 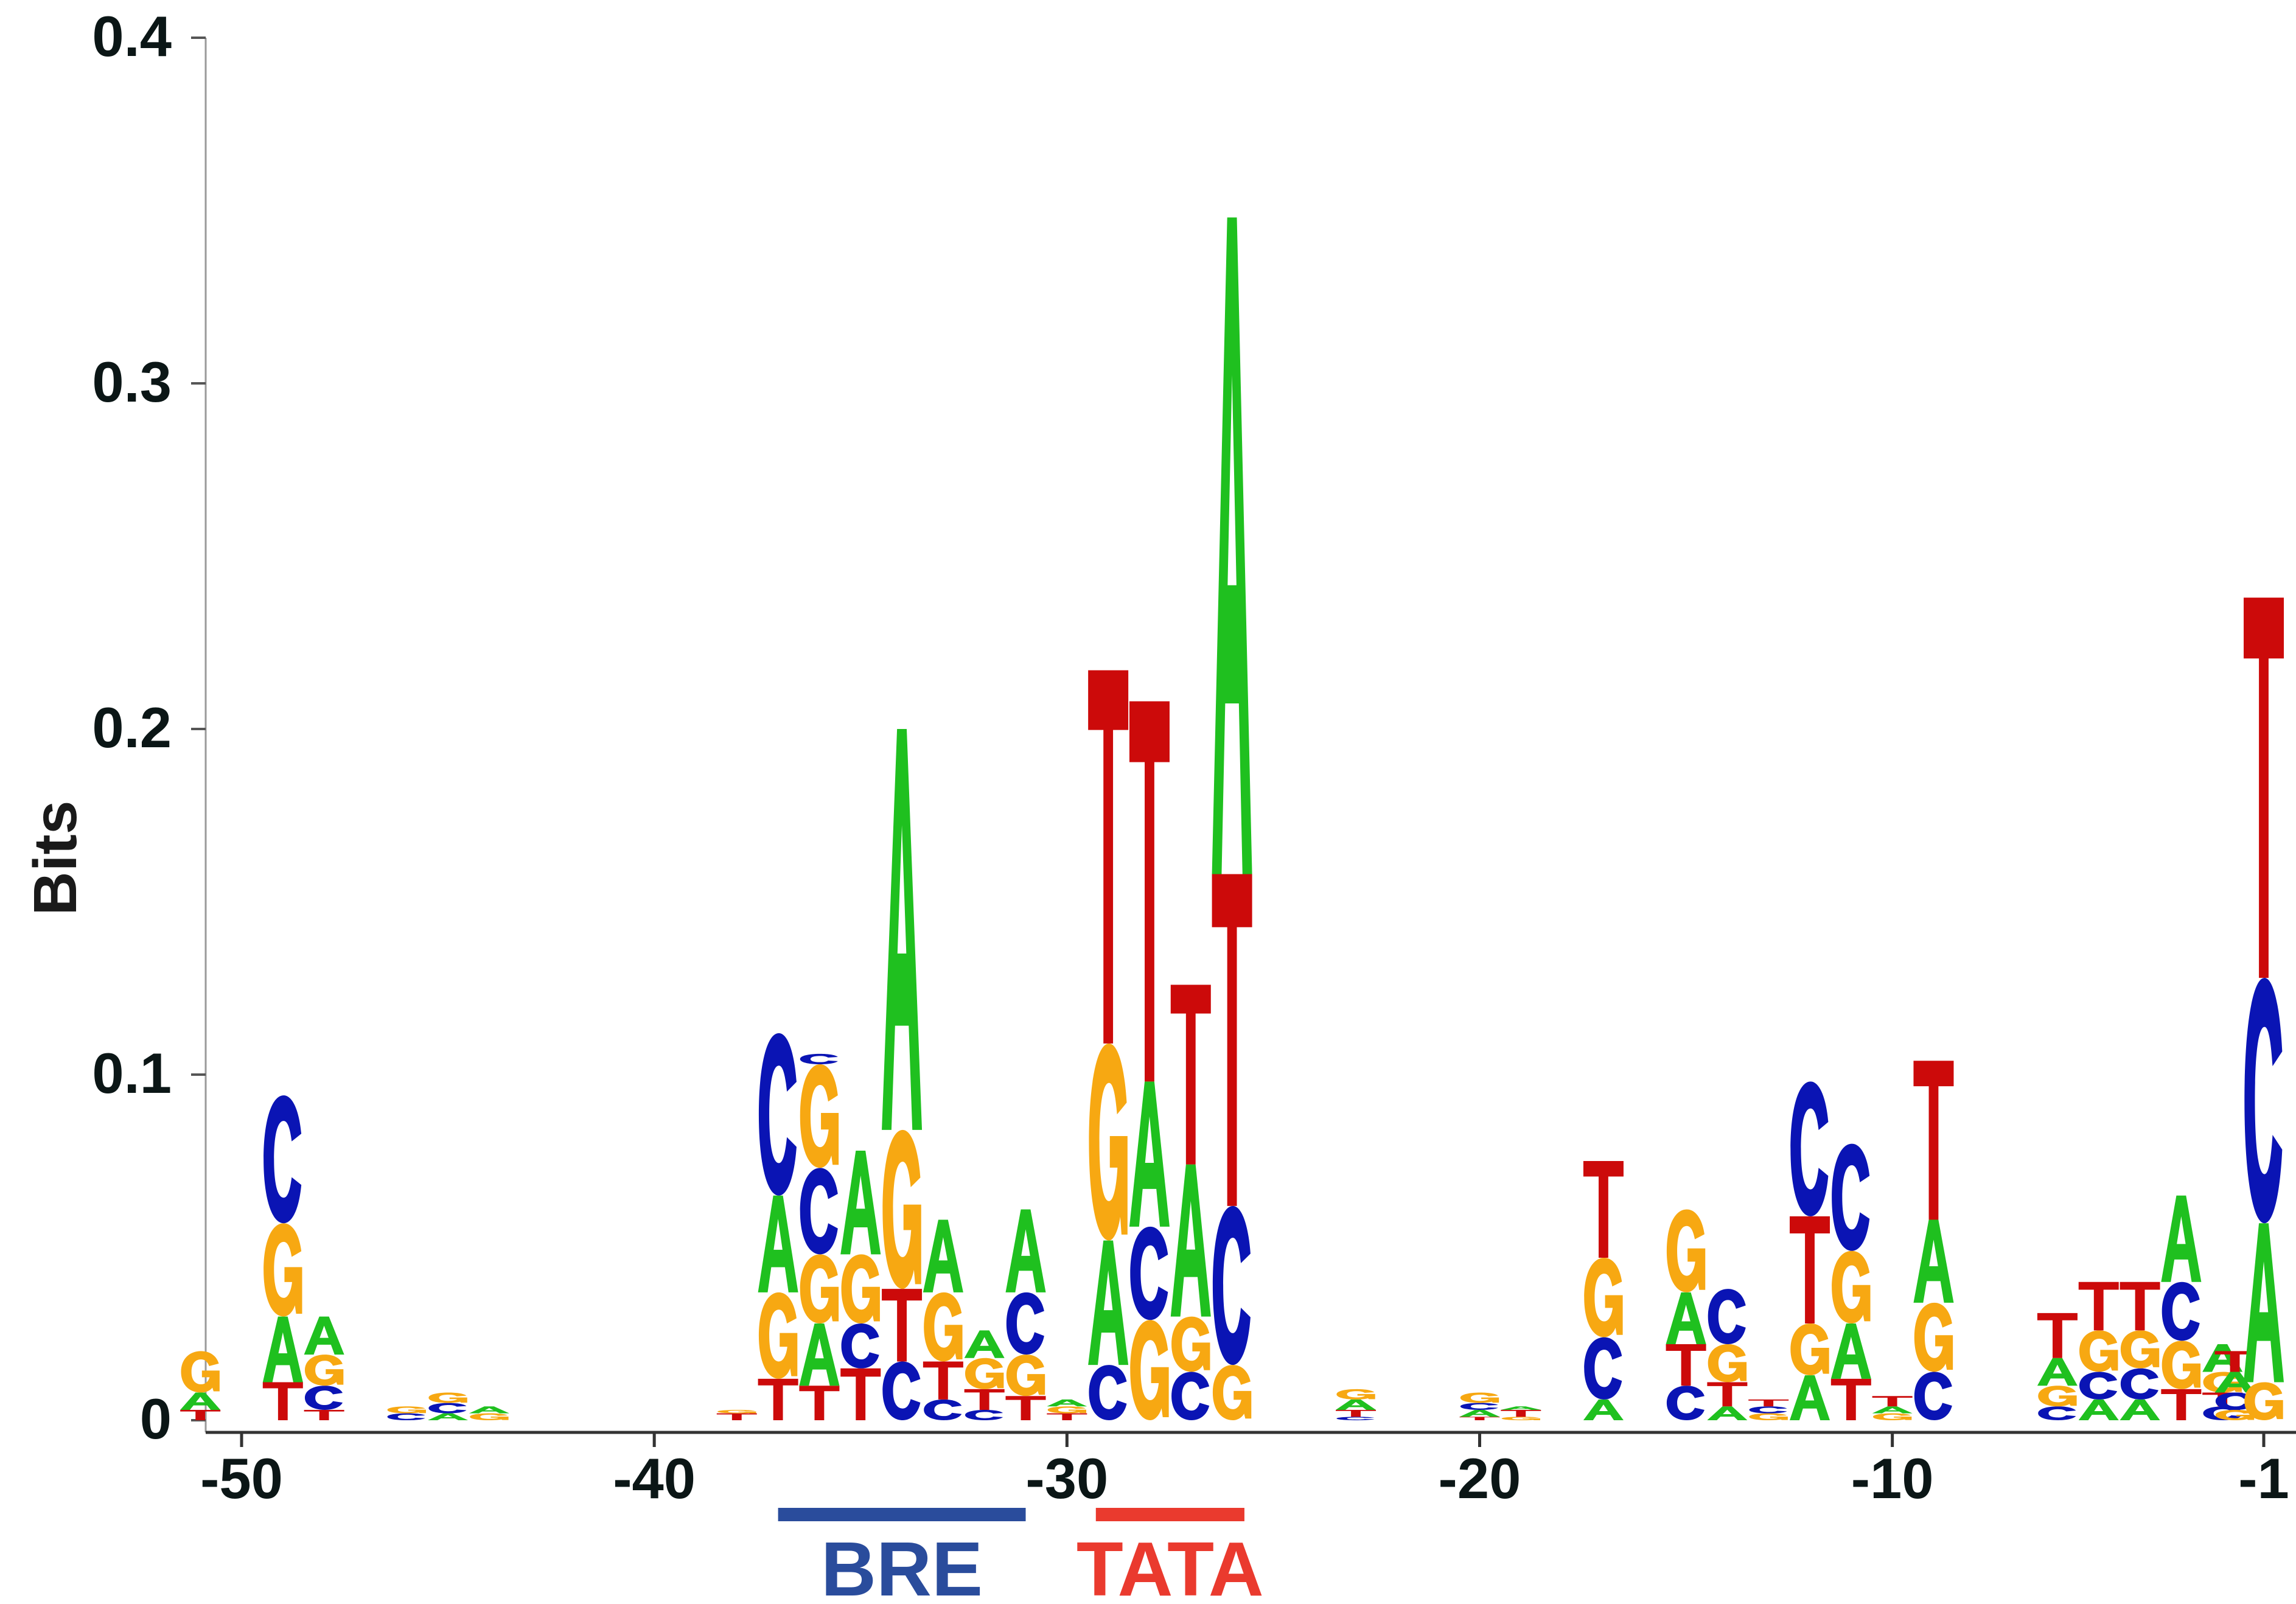 I want to click on y-tick-label: 0, so click(x=156, y=1419).